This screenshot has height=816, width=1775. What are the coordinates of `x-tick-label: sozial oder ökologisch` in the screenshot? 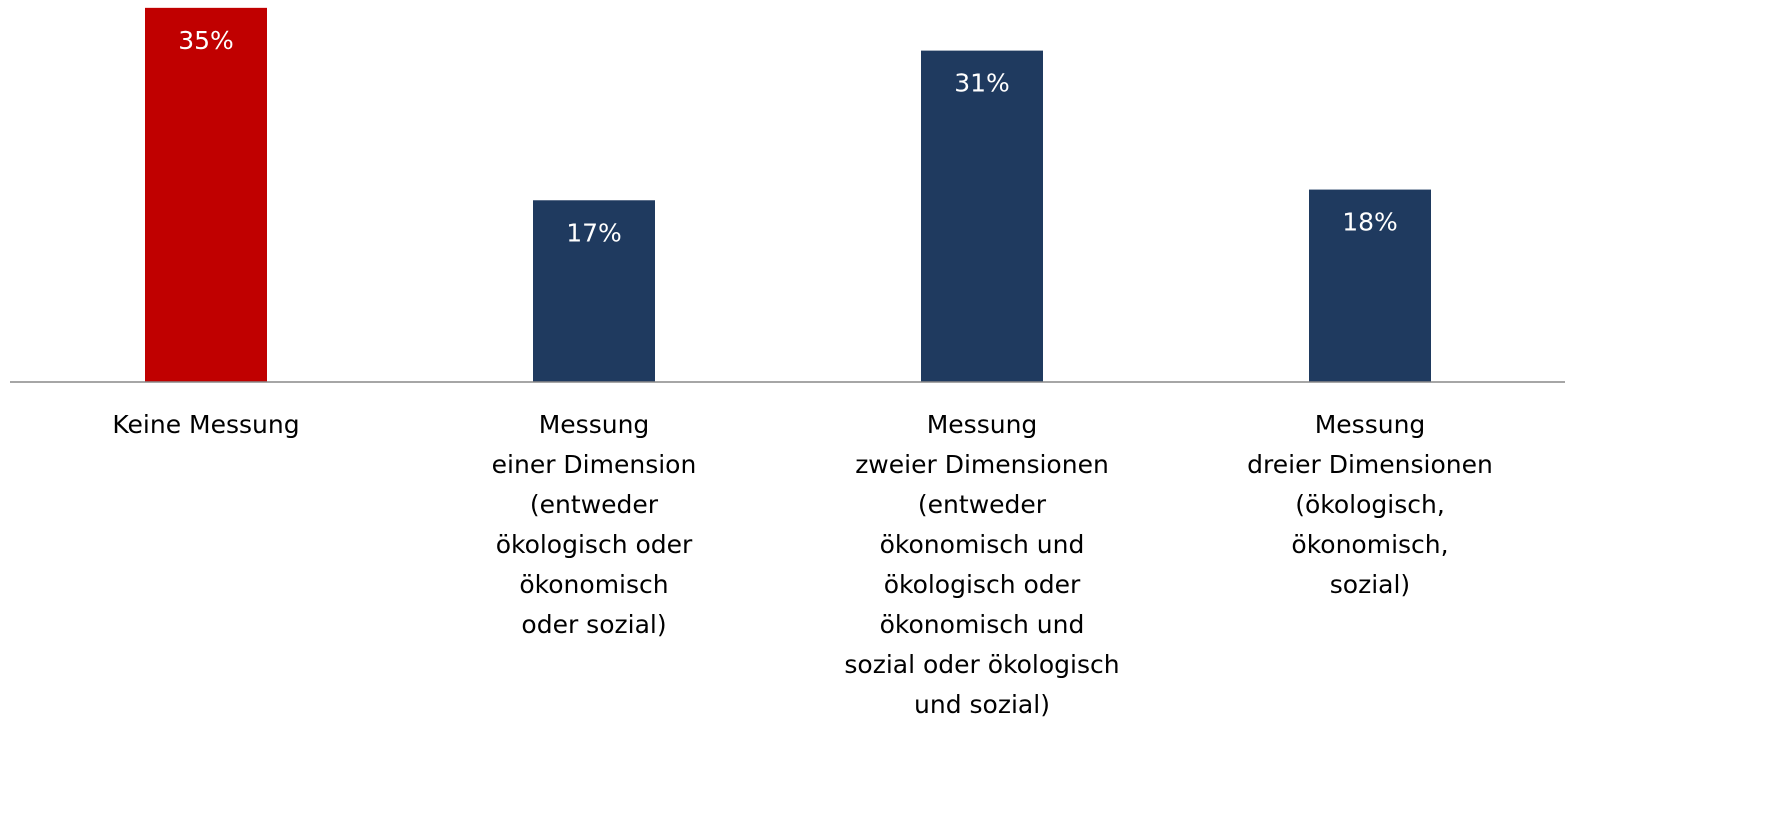 It's located at (981, 664).